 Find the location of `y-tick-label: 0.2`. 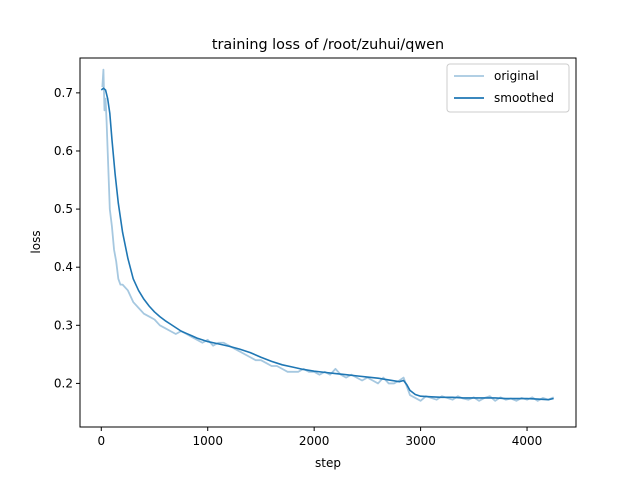

y-tick-label: 0.2 is located at coordinates (63, 383).